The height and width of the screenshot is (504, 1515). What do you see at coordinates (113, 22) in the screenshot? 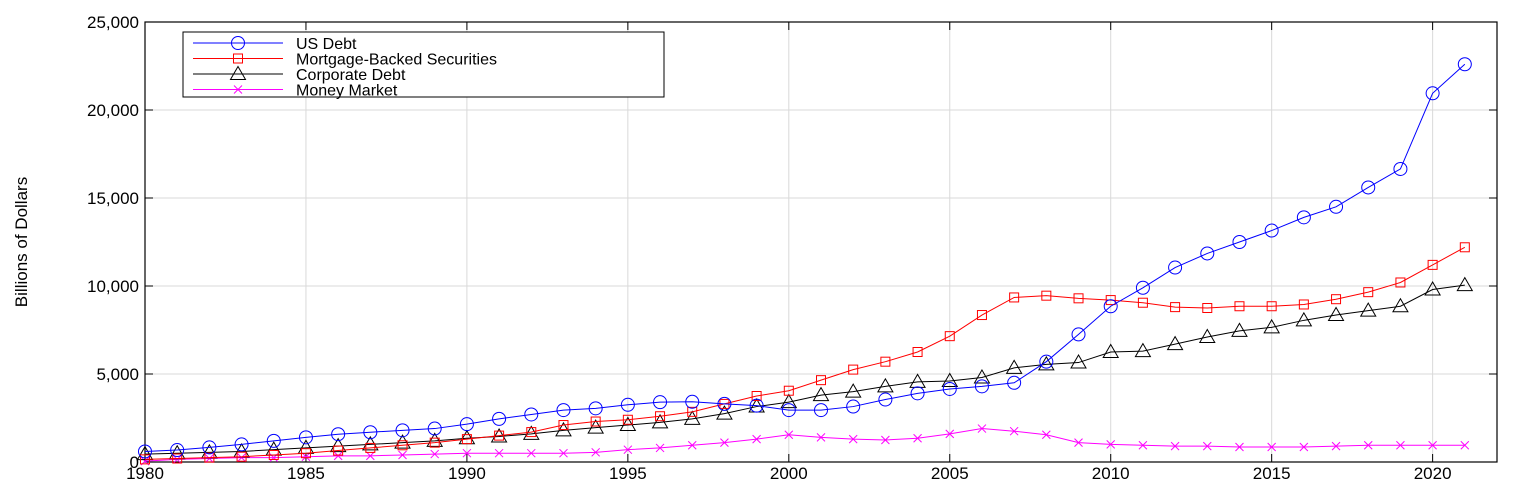
I see `y-tick-label: 25,000` at bounding box center [113, 22].